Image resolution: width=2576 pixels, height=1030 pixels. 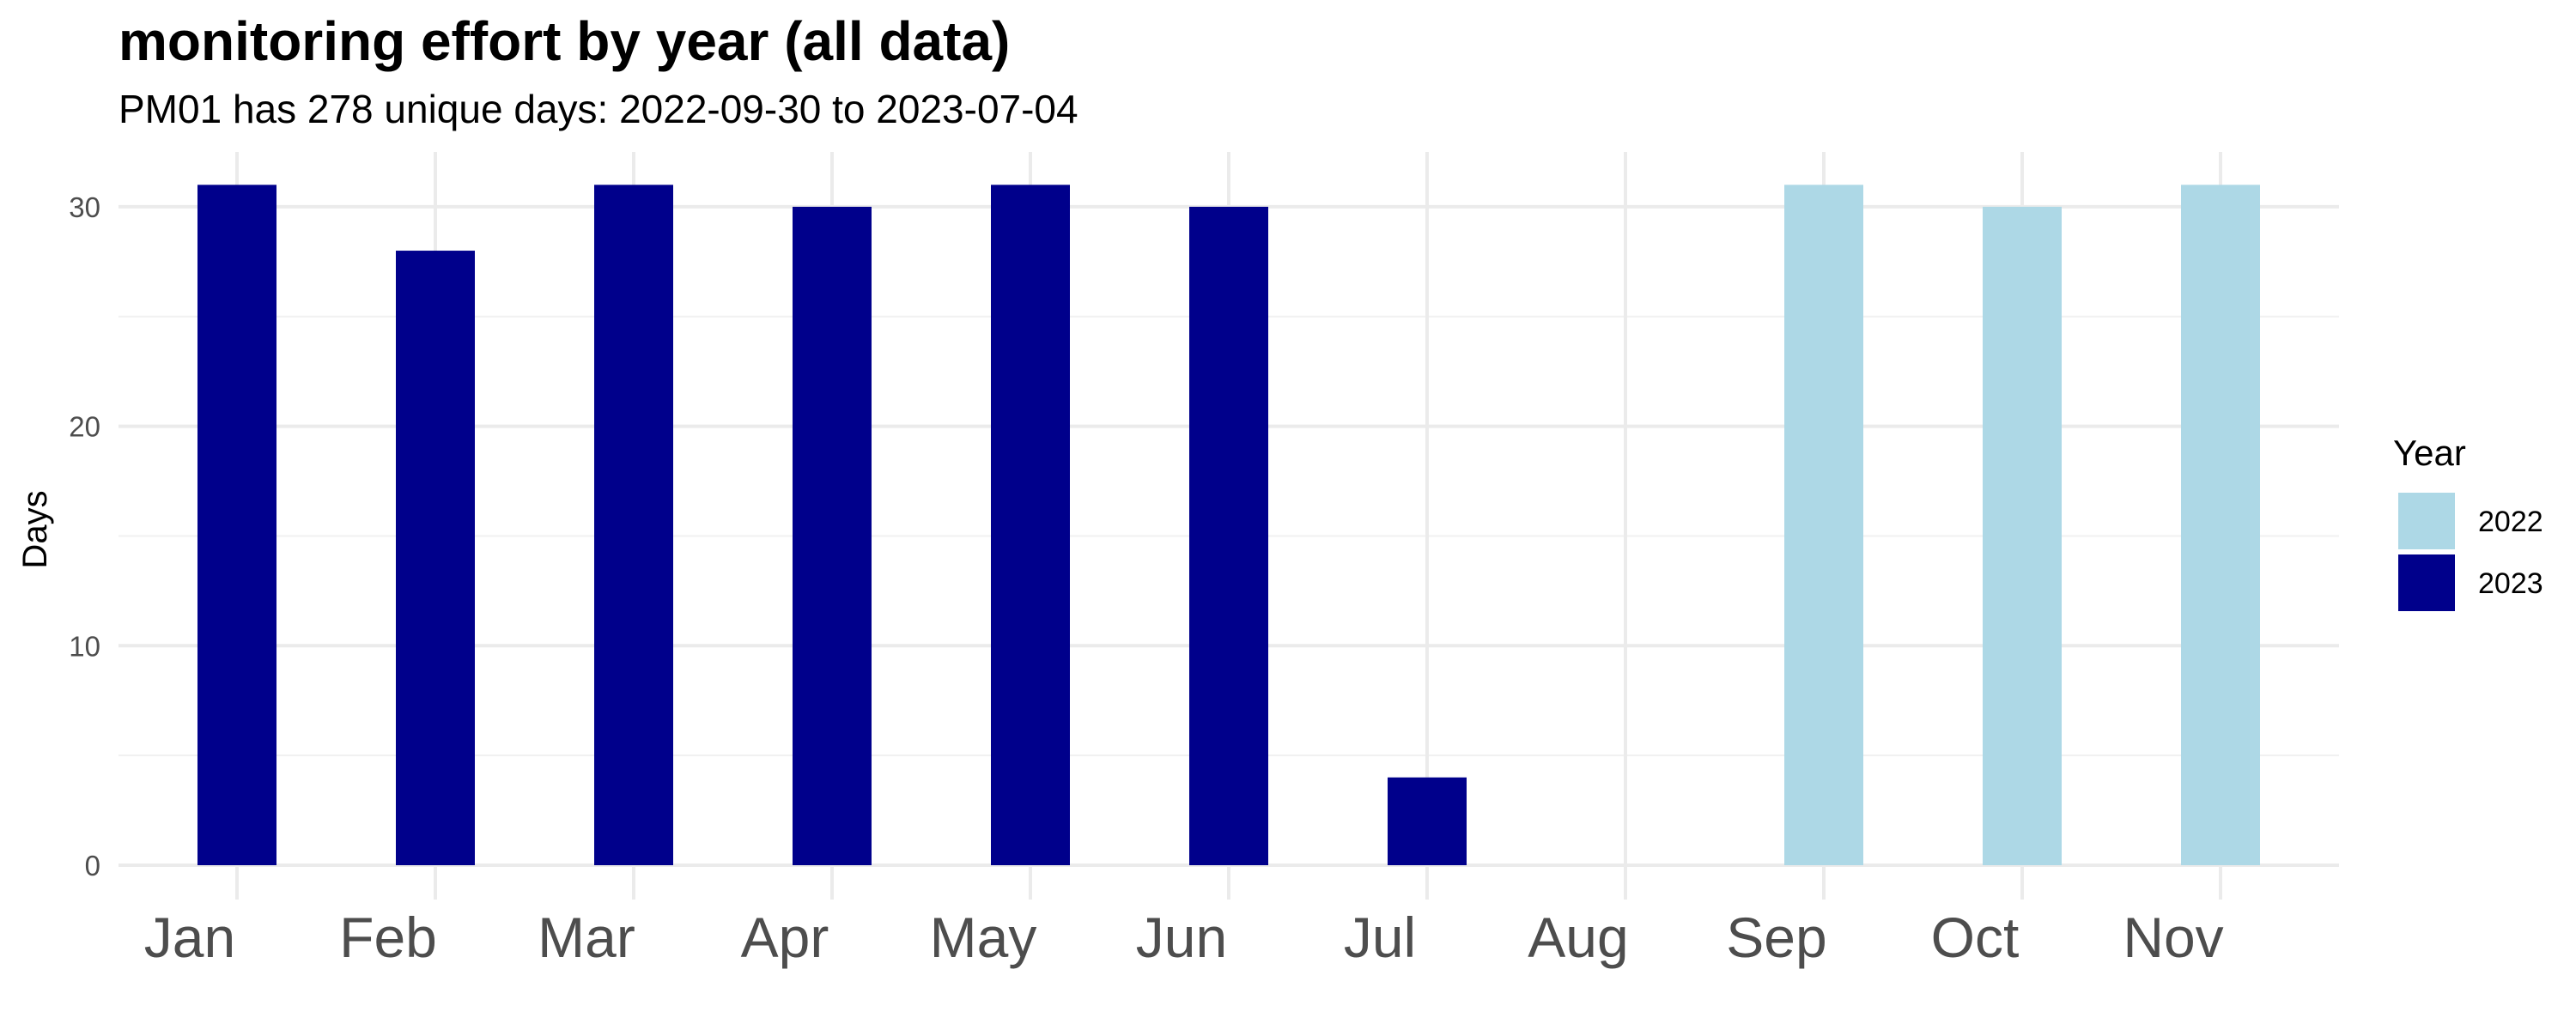 What do you see at coordinates (1380, 937) in the screenshot?
I see `x-tick-label: Jul` at bounding box center [1380, 937].